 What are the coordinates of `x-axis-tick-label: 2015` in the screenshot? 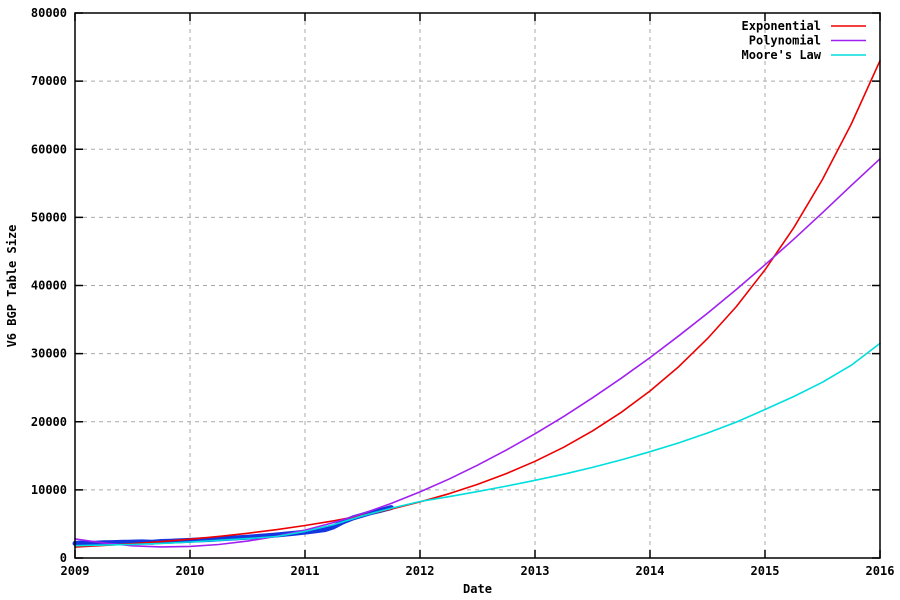 It's located at (765, 571).